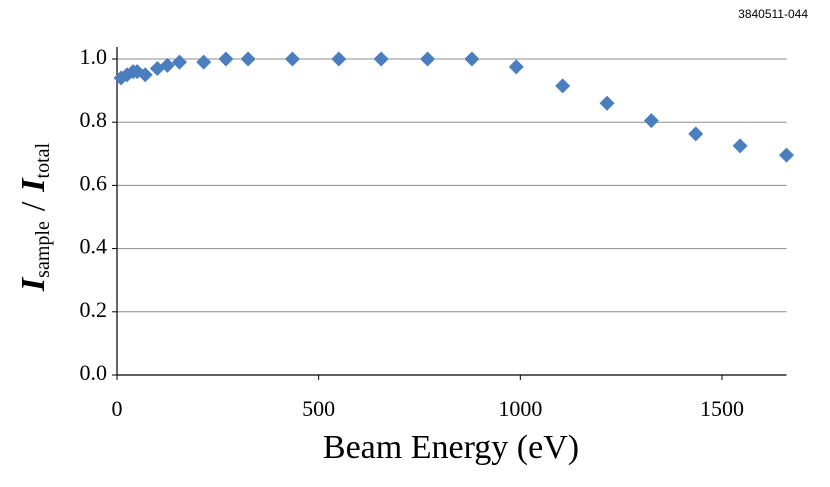 Image resolution: width=830 pixels, height=487 pixels. I want to click on x-tick-label: 1500, so click(722, 408).